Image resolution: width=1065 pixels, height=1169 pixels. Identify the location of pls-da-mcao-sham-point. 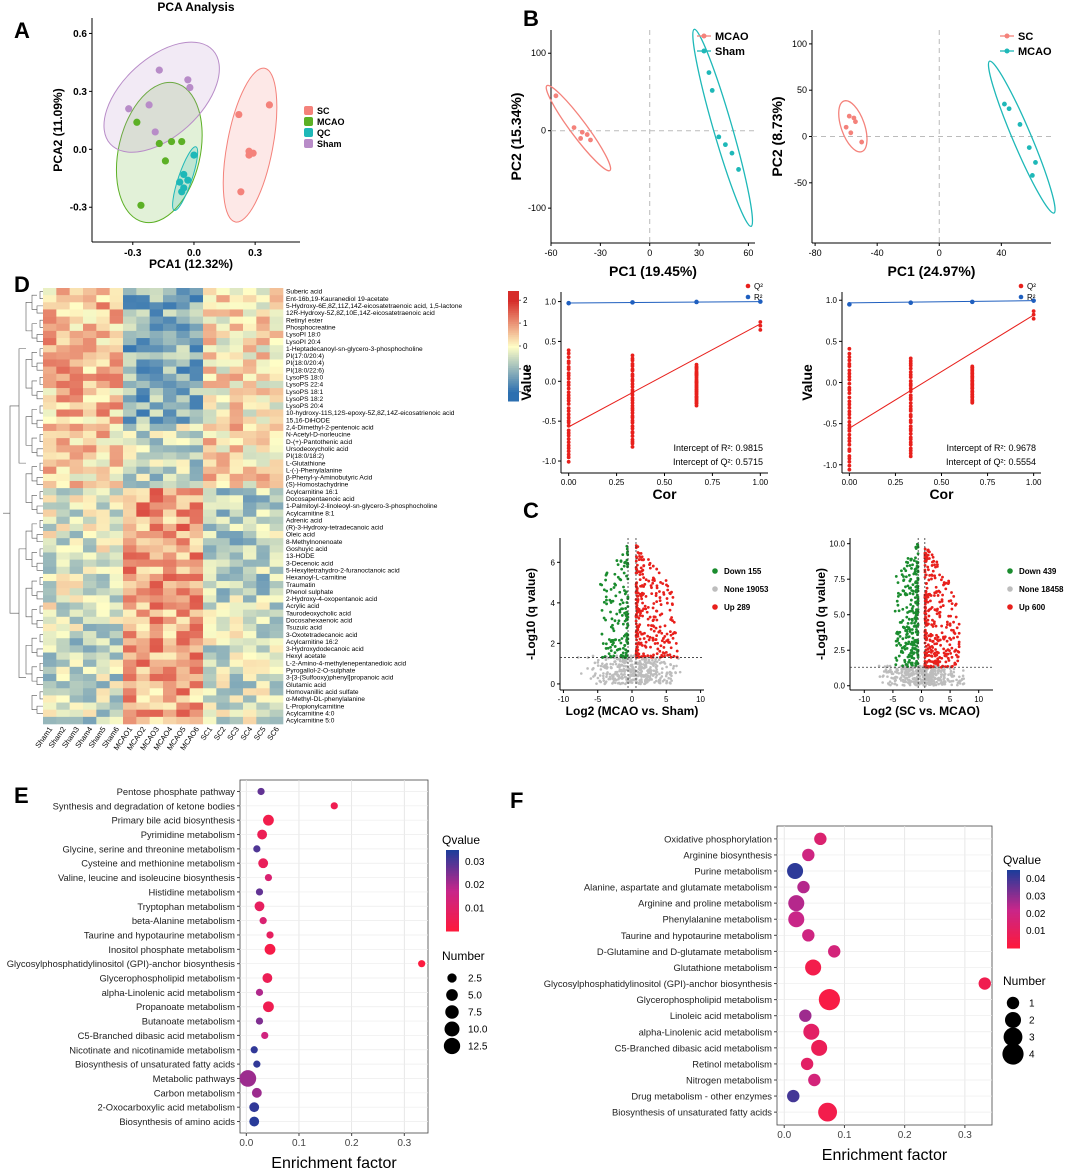
(738, 169).